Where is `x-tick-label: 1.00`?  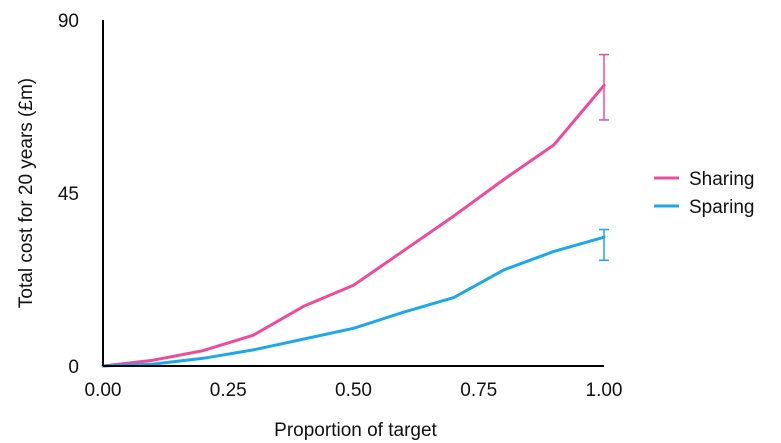
x-tick-label: 1.00 is located at coordinates (604, 390).